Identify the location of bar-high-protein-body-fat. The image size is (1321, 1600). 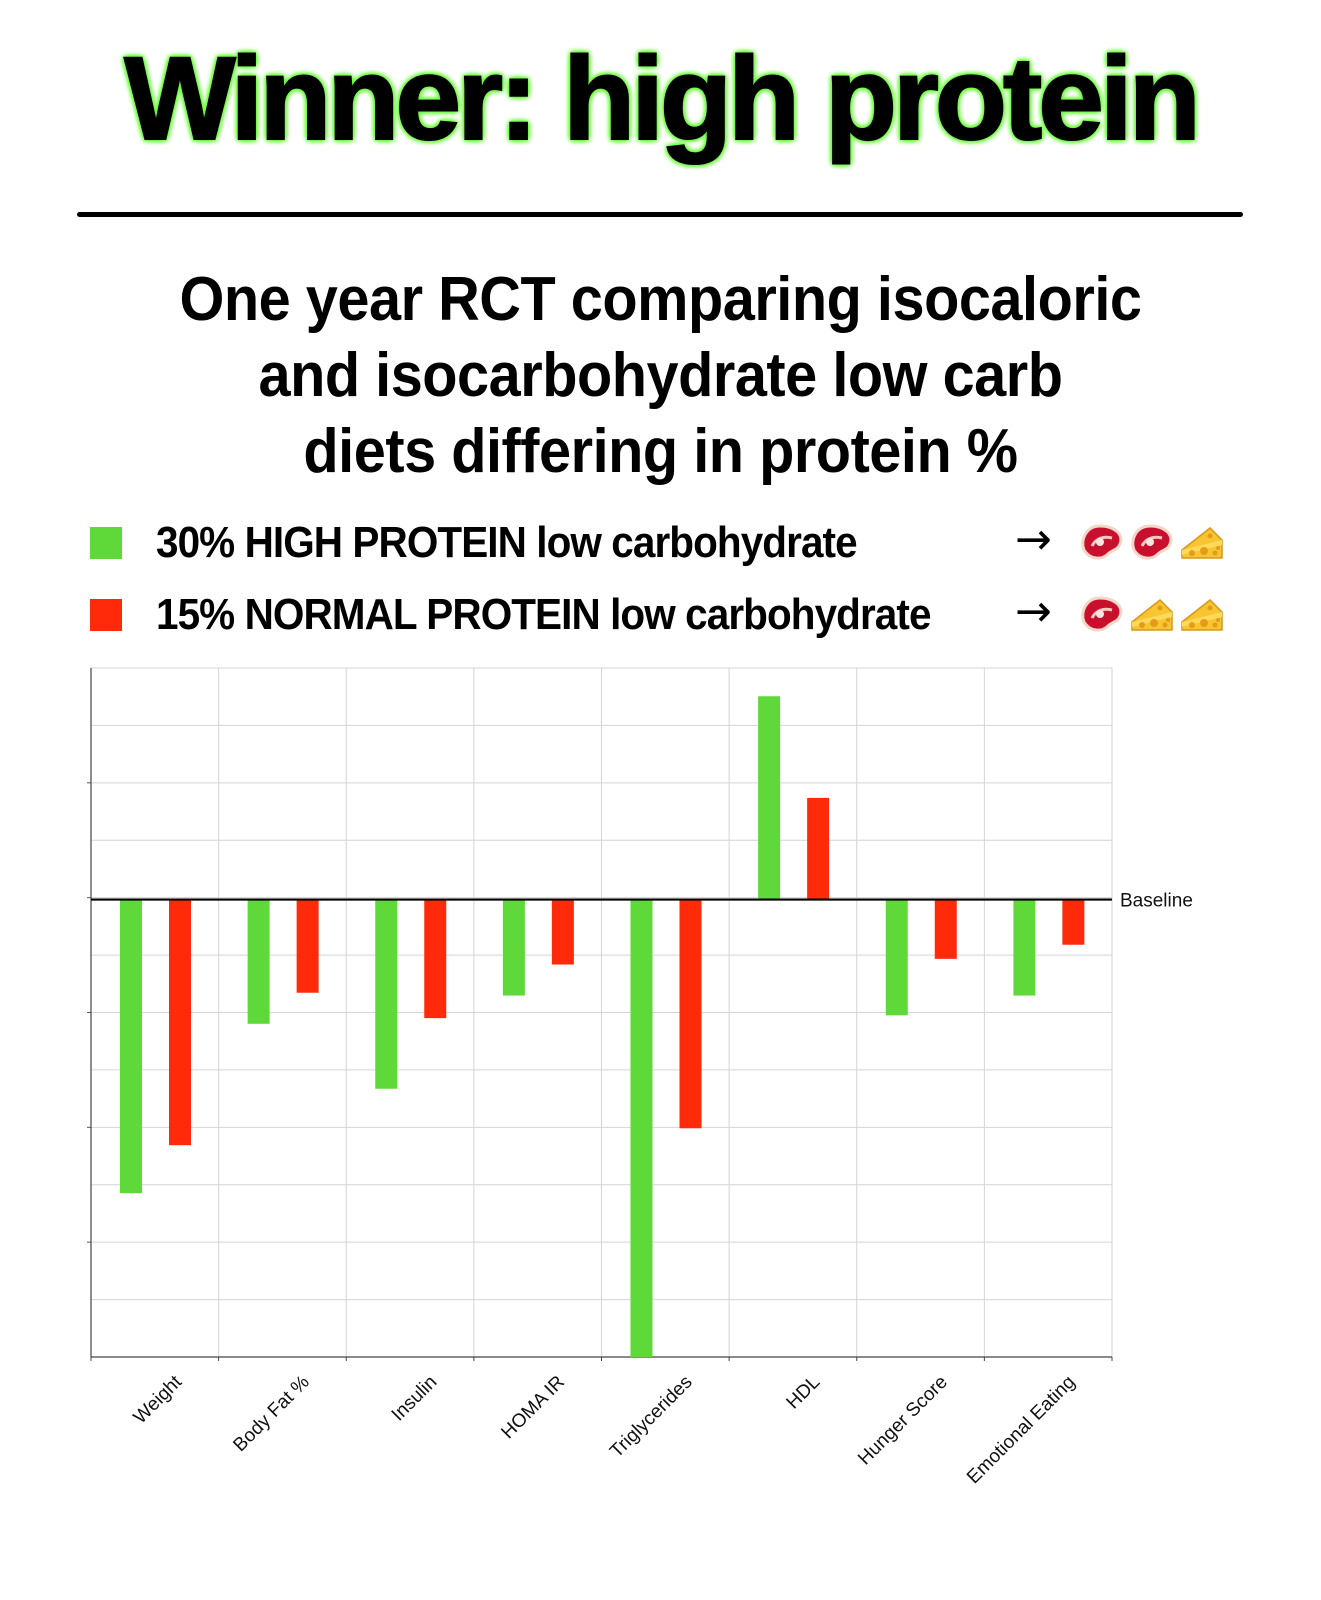
(258, 961).